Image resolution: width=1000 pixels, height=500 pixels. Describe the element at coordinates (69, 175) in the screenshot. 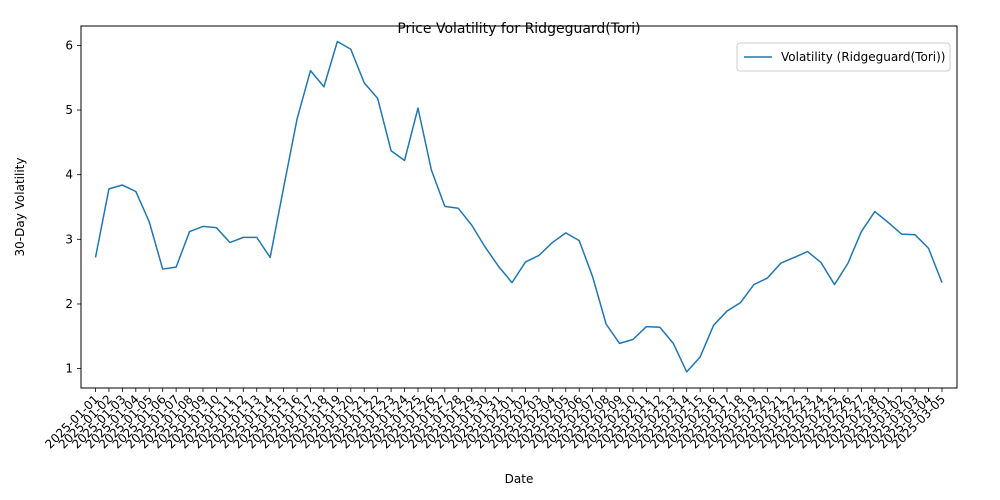

I see `y-tick-label: 4` at that location.